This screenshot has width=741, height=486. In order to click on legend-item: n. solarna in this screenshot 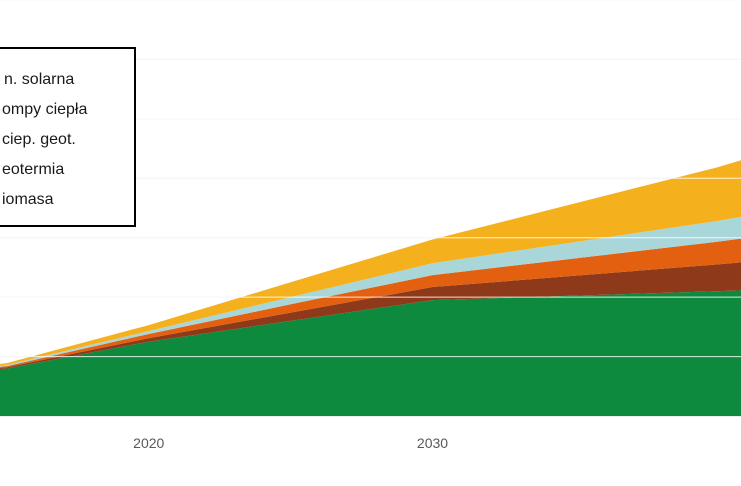, I will do `click(37, 80)`.